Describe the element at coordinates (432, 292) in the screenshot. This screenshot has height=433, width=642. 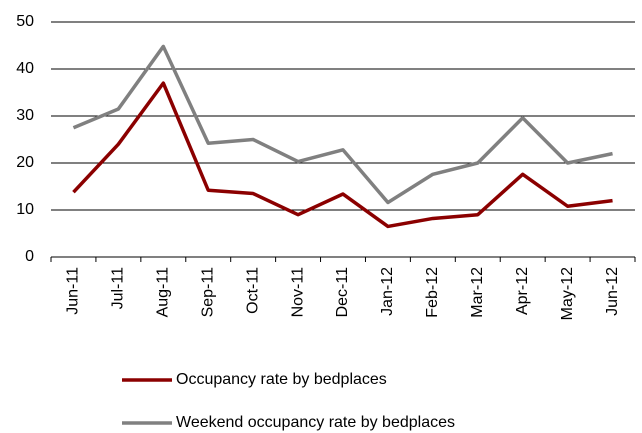
I see `x-tick-label: Feb-12` at that location.